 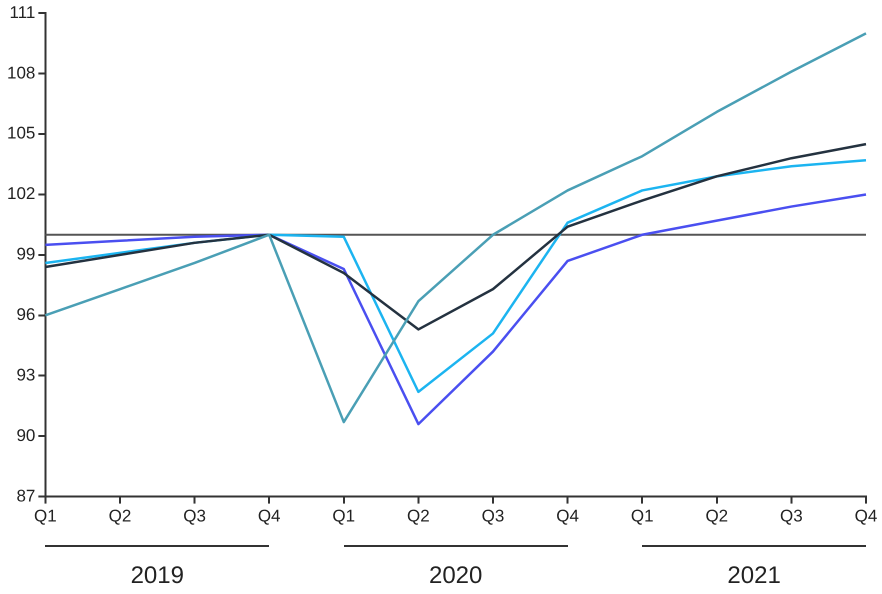 What do you see at coordinates (26, 435) in the screenshot?
I see `y-tick-label: 90` at bounding box center [26, 435].